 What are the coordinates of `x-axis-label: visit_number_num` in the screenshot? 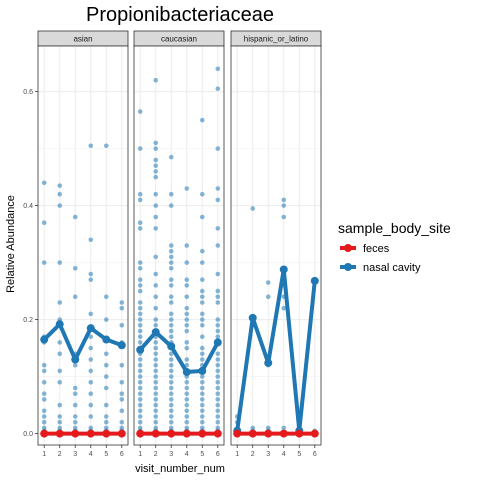 It's located at (180, 469).